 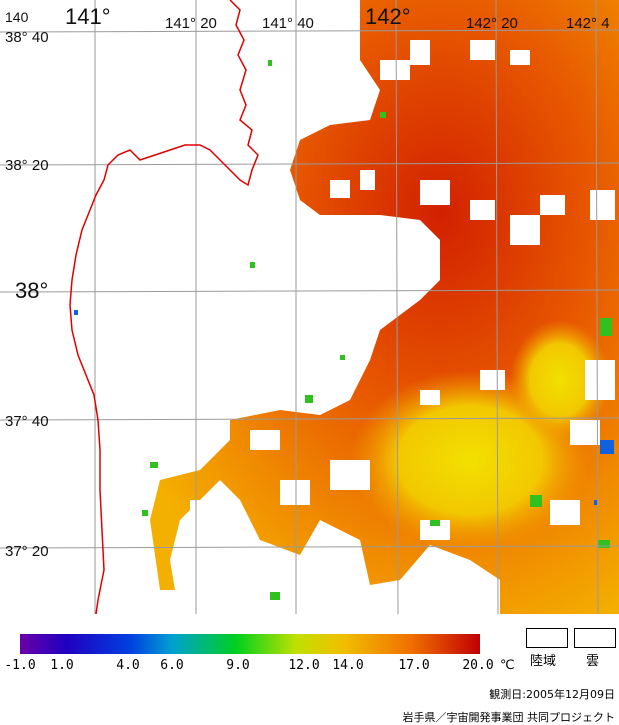 I want to click on temperature-unit: ℃, so click(x=507, y=665).